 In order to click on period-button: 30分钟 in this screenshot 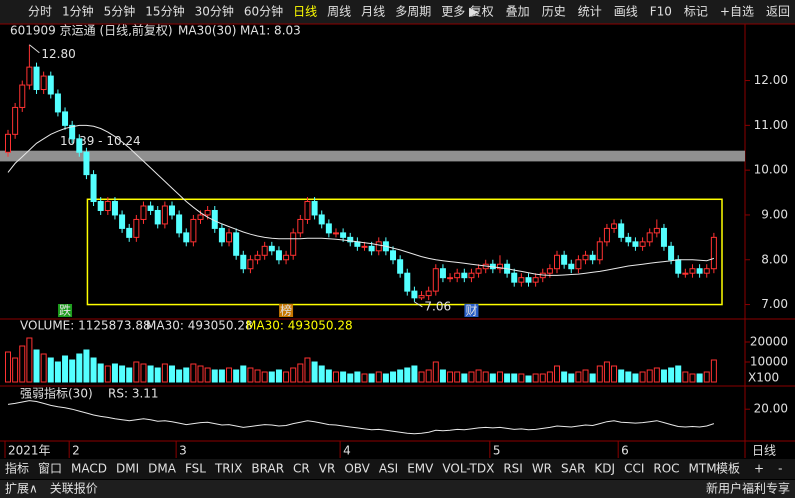, I will do `click(214, 11)`.